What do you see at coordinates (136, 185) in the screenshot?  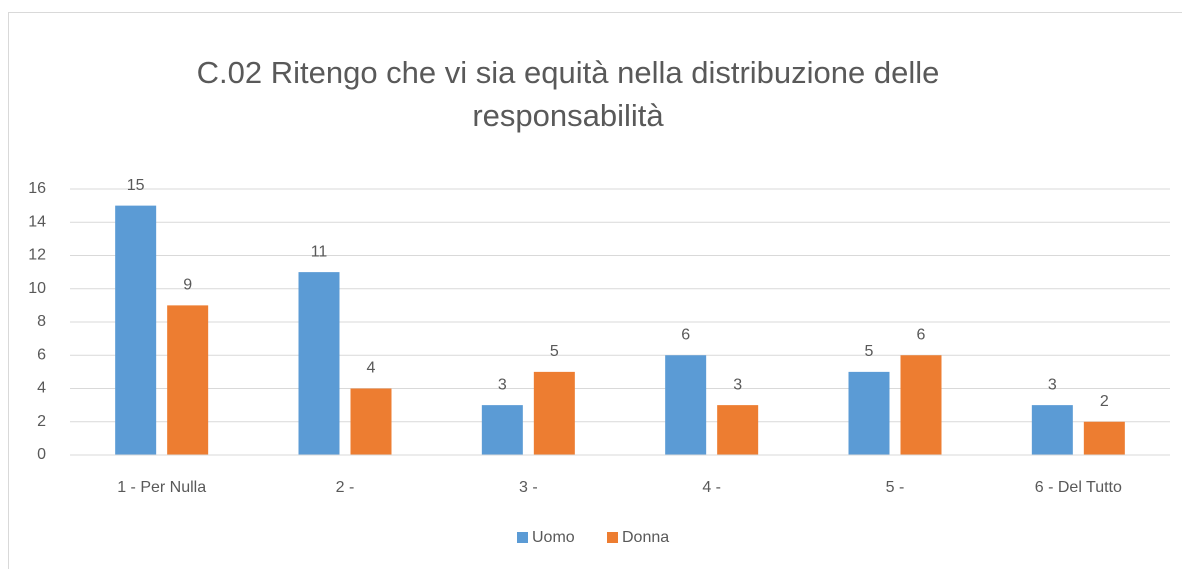 I see `data-label: 15` at bounding box center [136, 185].